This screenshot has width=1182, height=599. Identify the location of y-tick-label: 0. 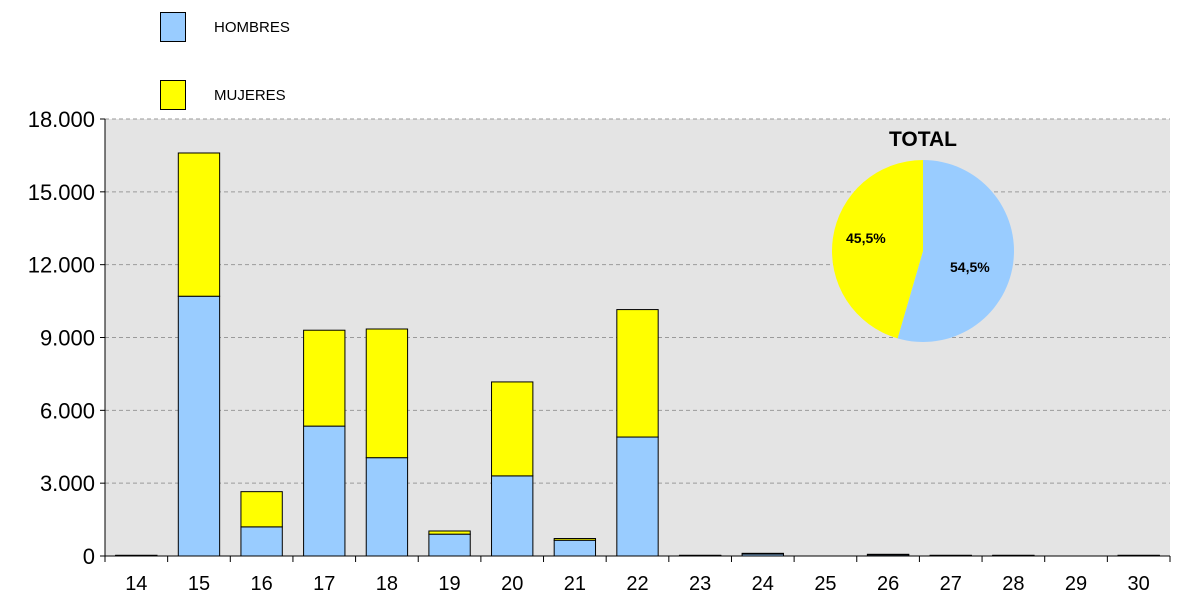
(89, 556).